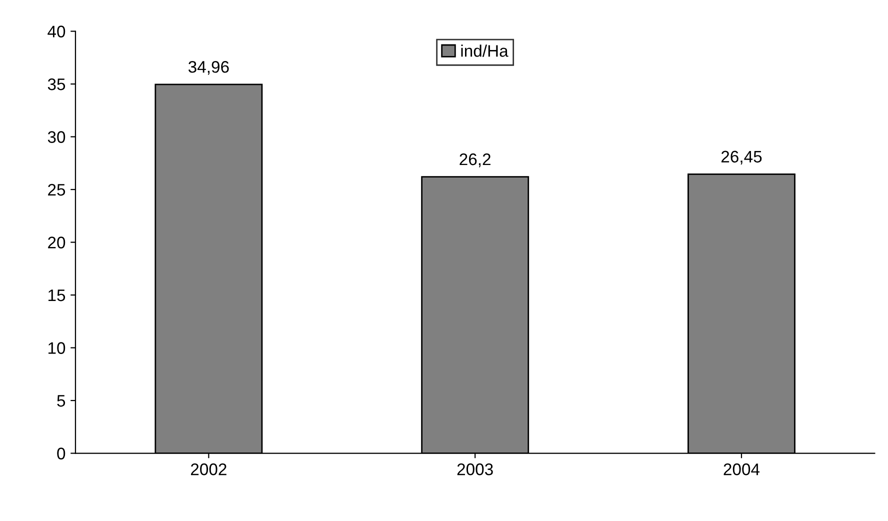  What do you see at coordinates (742, 469) in the screenshot?
I see `x-tick-label: 2004` at bounding box center [742, 469].